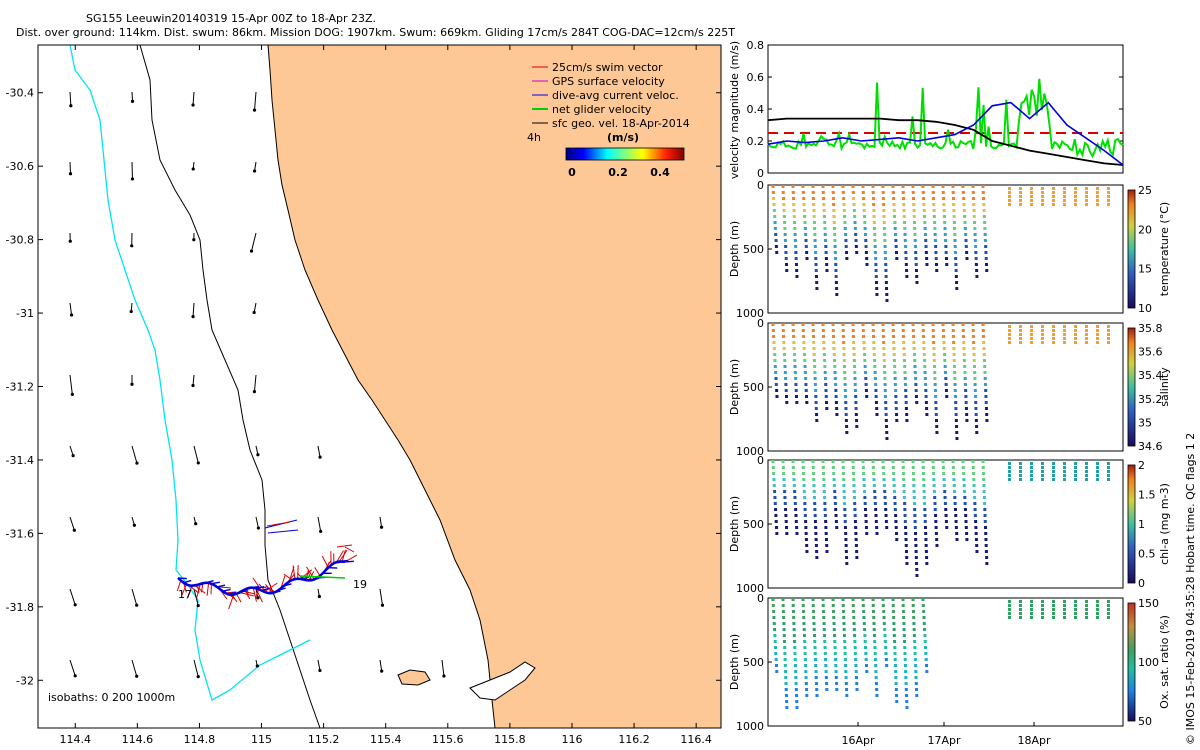 This screenshot has width=1200, height=750. What do you see at coordinates (1164, 249) in the screenshot?
I see `profile-cbar-label: temperature (°C)` at bounding box center [1164, 249].